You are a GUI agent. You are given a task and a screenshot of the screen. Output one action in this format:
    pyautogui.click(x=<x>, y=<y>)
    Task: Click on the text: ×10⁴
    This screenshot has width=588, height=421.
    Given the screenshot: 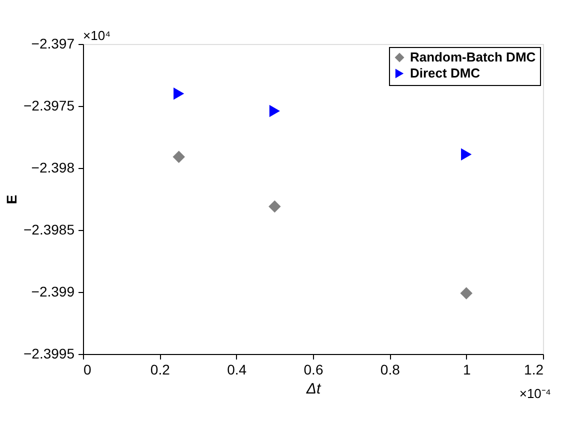 What is the action you would take?
    pyautogui.click(x=97, y=35)
    